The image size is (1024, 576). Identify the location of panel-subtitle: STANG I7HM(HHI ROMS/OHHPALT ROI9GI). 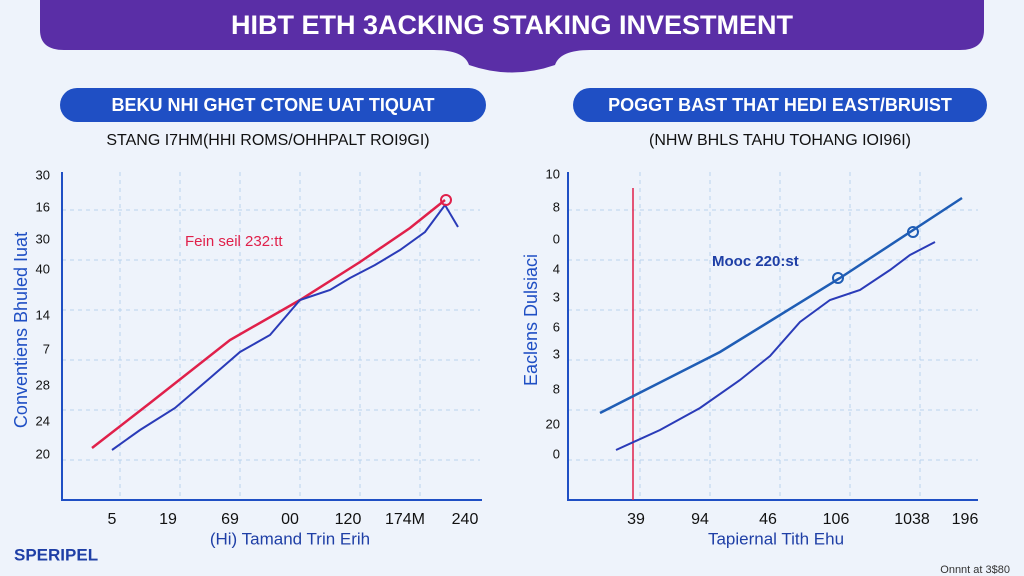
(267, 140).